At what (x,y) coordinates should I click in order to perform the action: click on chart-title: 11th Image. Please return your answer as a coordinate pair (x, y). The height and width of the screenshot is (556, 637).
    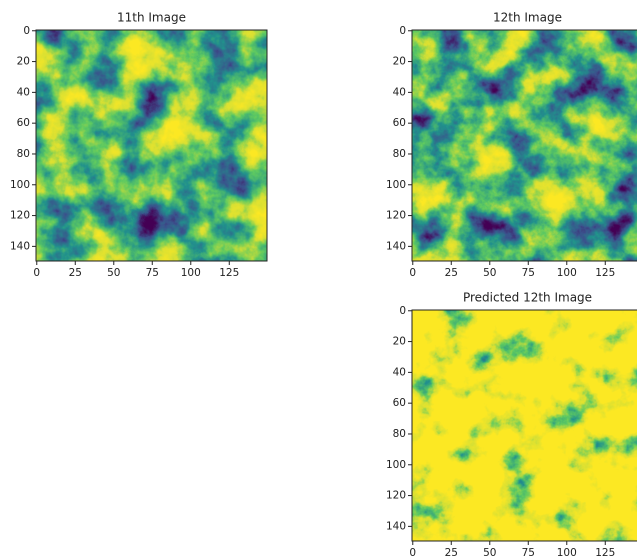
    Looking at the image, I should click on (151, 18).